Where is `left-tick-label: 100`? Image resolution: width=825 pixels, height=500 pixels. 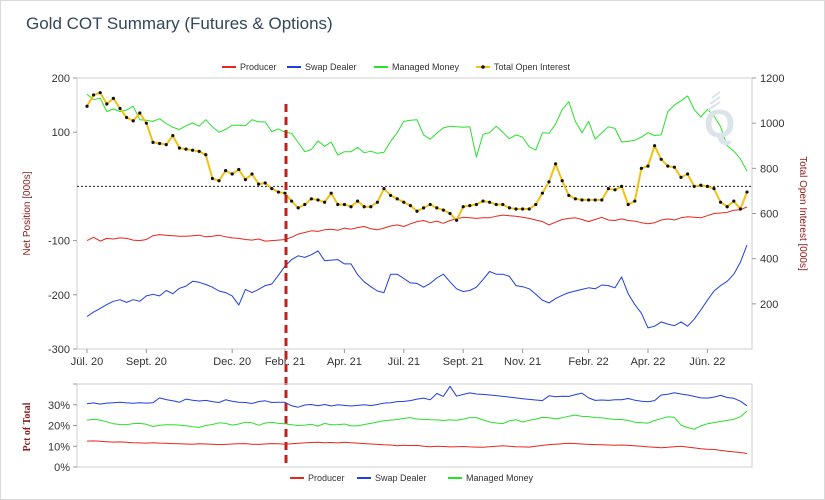 left-tick-label: 100 is located at coordinates (61, 133).